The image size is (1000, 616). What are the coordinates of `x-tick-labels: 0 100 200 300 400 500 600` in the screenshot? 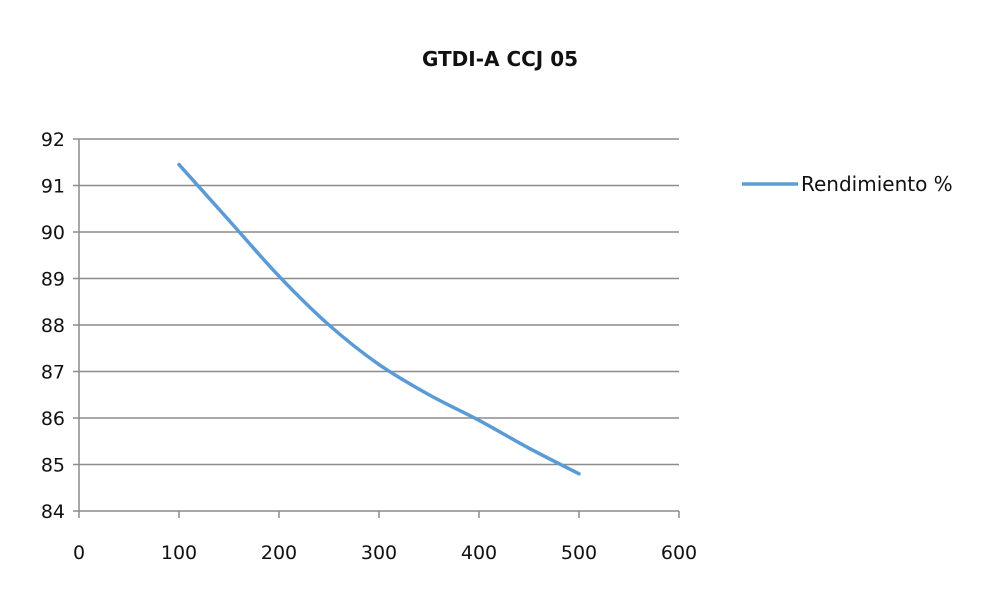 It's located at (385, 553).